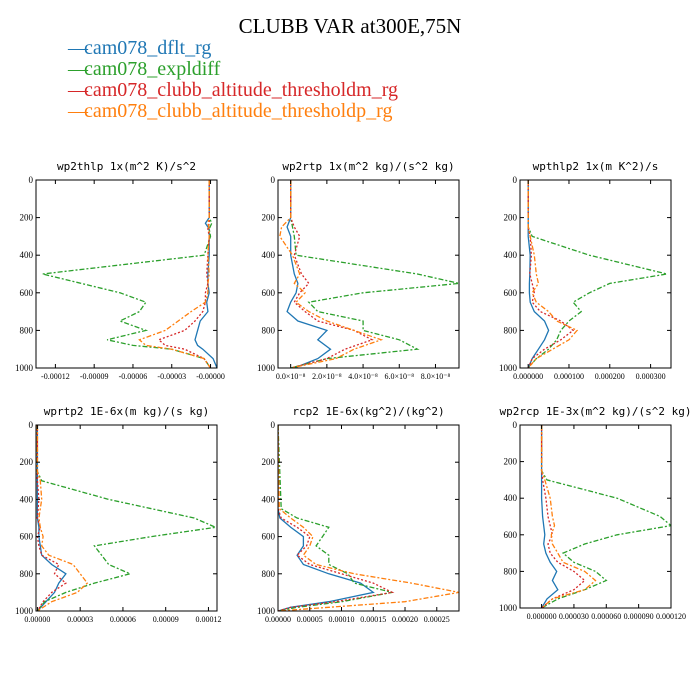  Describe the element at coordinates (127, 411) in the screenshot. I see `panel-title: wprtp2 1E-6x(m kg)/(s kg)` at that location.